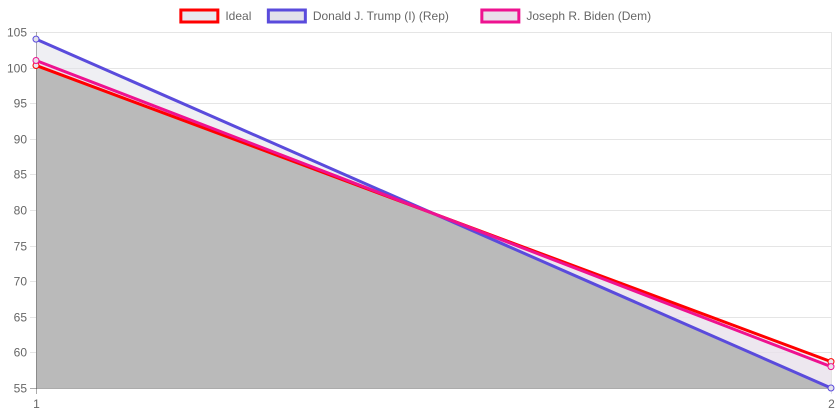  I want to click on y-tick-label: 95, so click(21, 104).